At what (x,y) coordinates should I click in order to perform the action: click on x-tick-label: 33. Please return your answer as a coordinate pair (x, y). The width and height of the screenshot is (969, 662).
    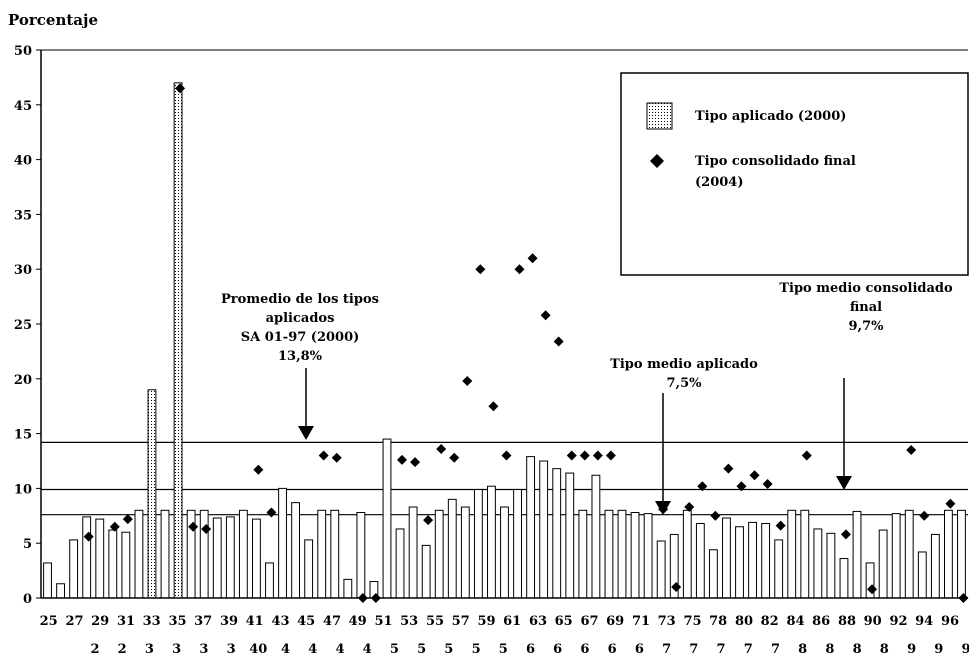
    Looking at the image, I should click on (152, 621).